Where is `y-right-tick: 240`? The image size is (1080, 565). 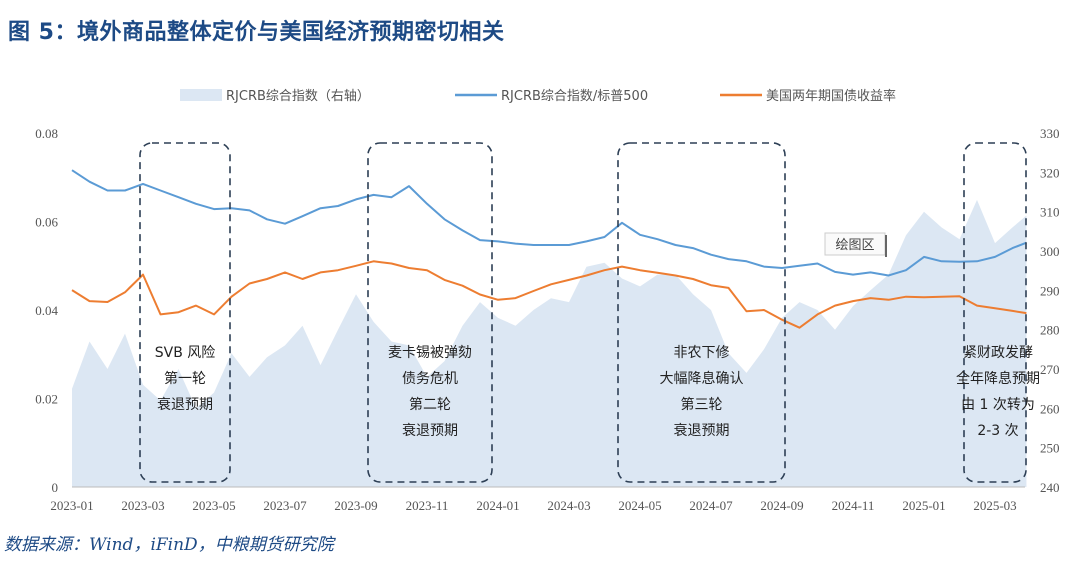
y-right-tick: 240 is located at coordinates (1050, 487).